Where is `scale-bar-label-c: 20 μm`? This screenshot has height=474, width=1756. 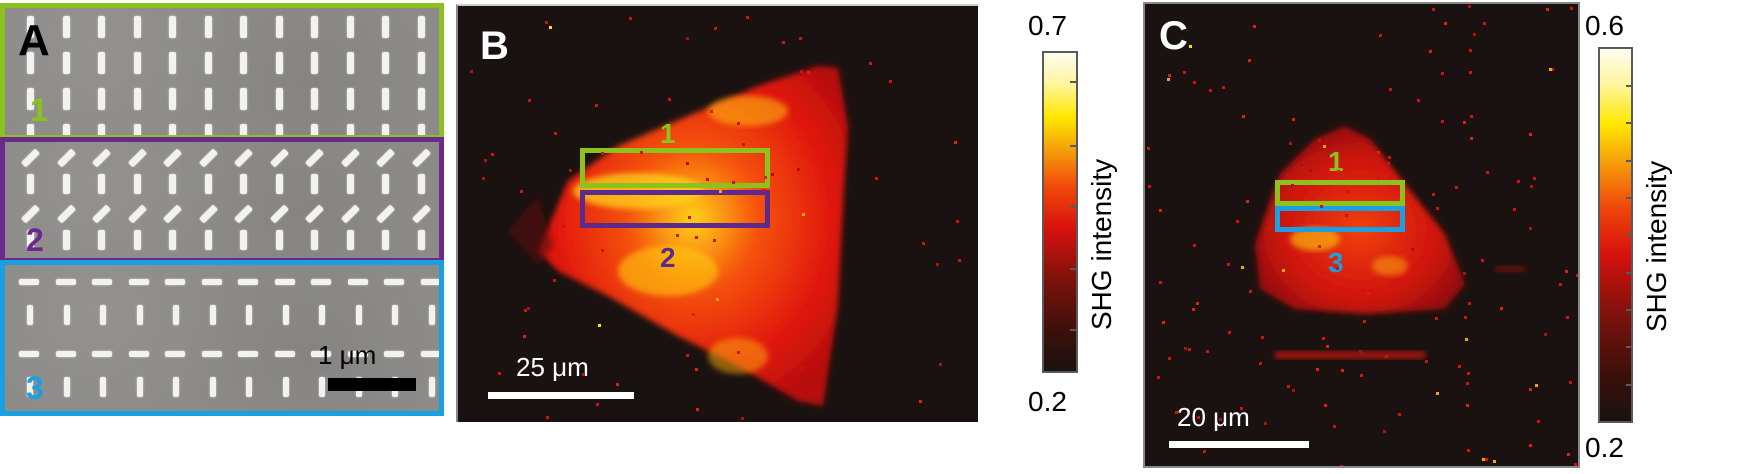 scale-bar-label-c: 20 μm is located at coordinates (1213, 417).